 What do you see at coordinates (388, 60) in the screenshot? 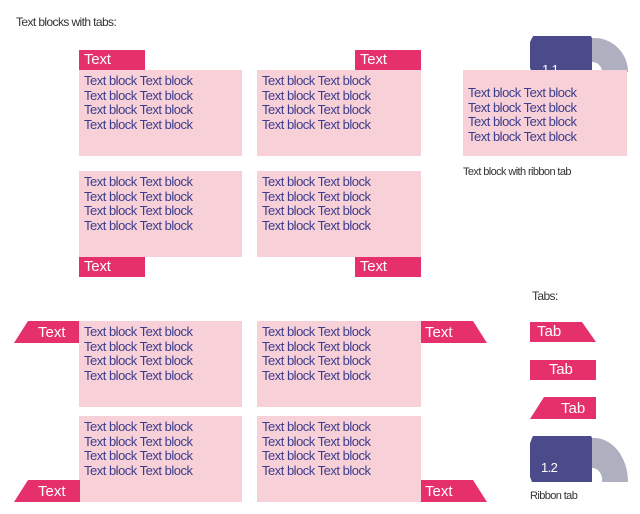
I see `tab-top-right: Text` at bounding box center [388, 60].